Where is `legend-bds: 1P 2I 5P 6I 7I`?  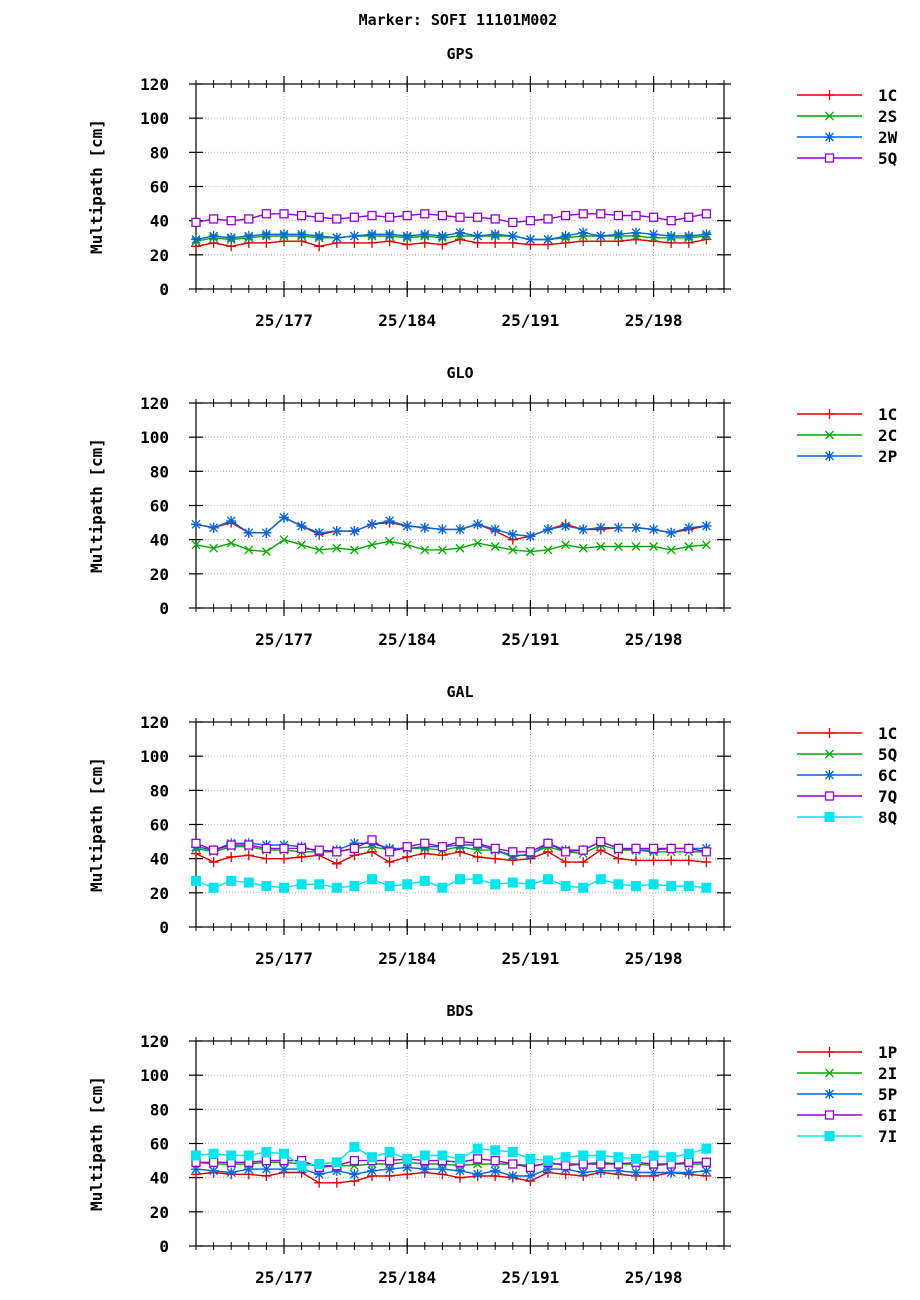 legend-bds: 1P 2I 5P 6I 7I is located at coordinates (847, 1094).